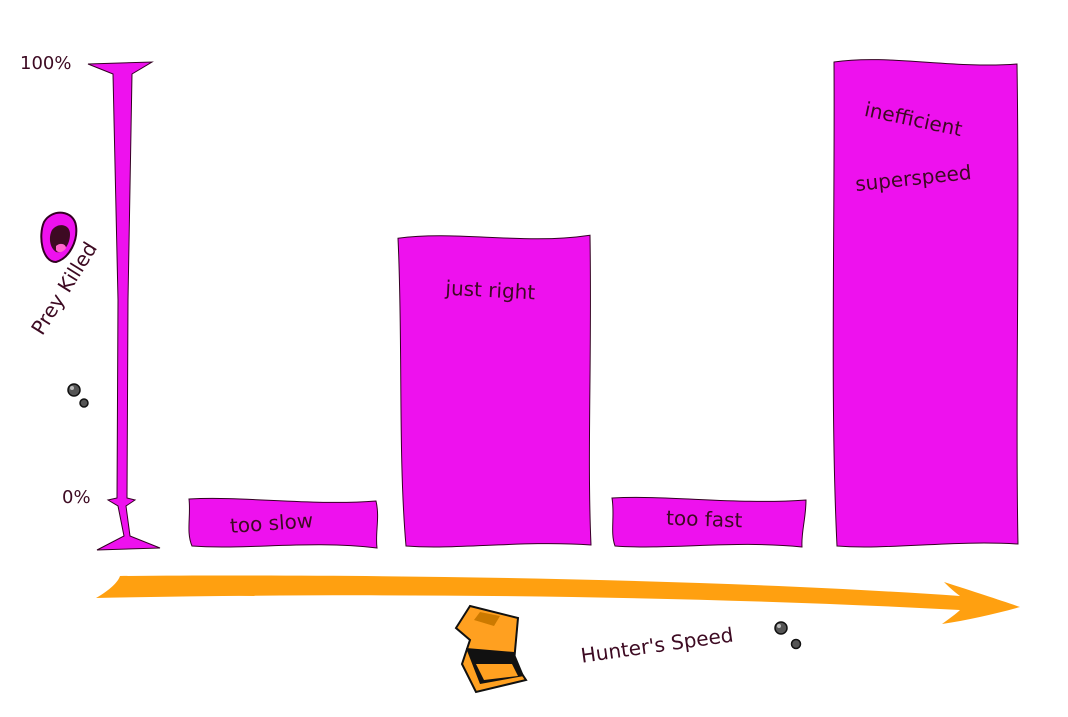  Describe the element at coordinates (59, 237) in the screenshot. I see `prey-creature-icon` at that location.